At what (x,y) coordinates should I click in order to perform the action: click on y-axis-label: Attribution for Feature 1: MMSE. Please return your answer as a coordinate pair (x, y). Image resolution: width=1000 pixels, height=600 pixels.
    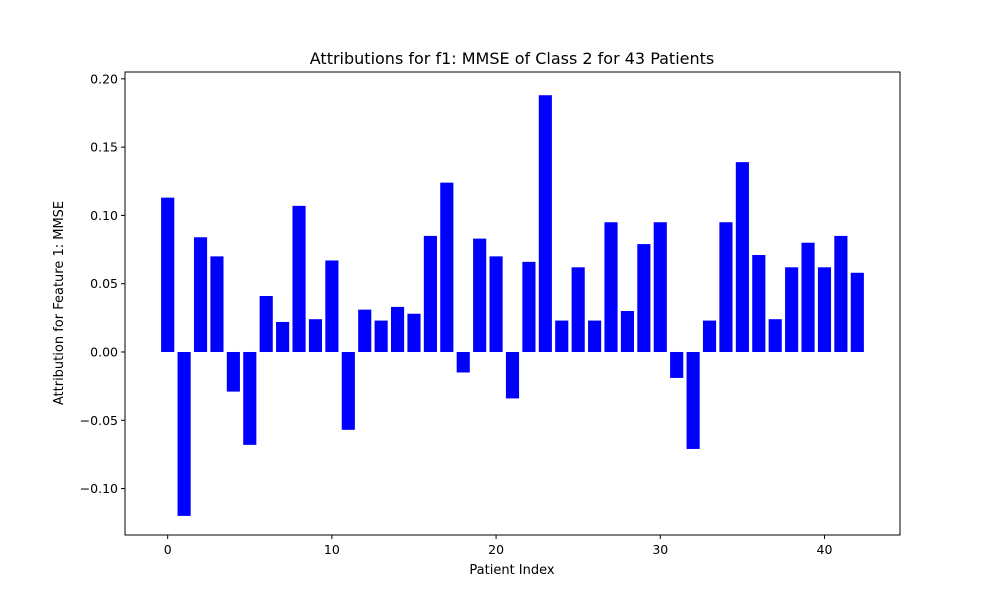
    Looking at the image, I should click on (59, 303).